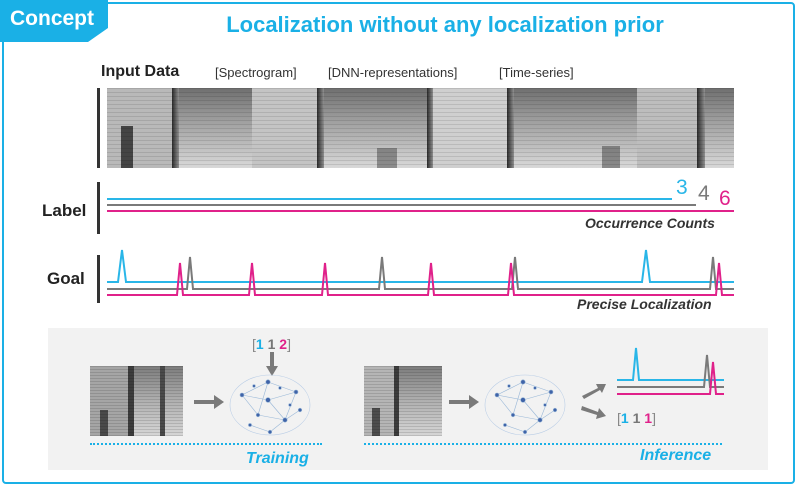 The width and height of the screenshot is (799, 488). I want to click on input-tag-dnn-representations: [DNN-representations], so click(393, 72).